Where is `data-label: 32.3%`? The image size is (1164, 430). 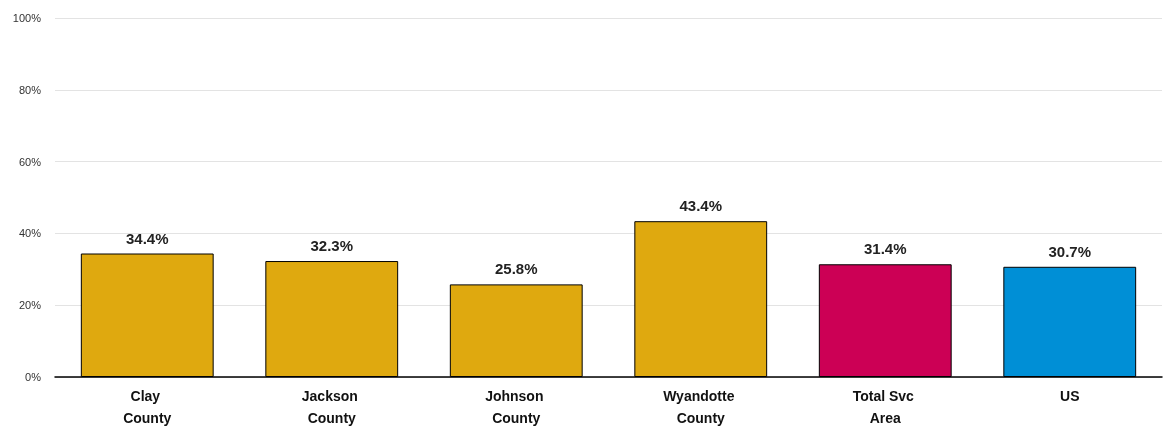 data-label: 32.3% is located at coordinates (332, 246).